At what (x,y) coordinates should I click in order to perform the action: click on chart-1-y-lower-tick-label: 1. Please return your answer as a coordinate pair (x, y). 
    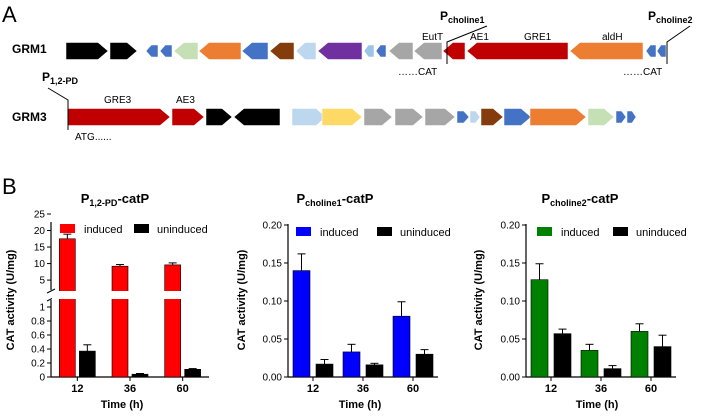
    Looking at the image, I should click on (42, 308).